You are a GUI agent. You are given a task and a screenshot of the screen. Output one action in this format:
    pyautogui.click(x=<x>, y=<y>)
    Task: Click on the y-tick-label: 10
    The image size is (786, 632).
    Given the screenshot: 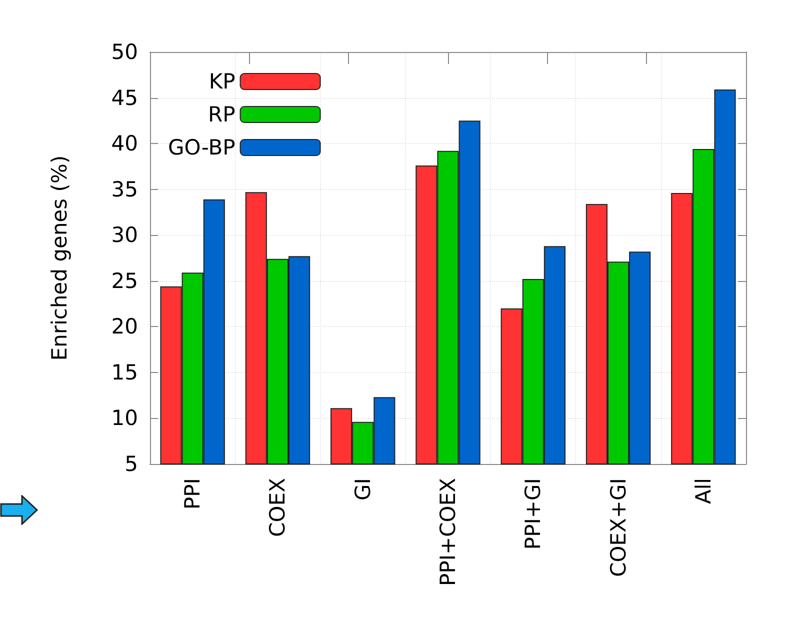 What is the action you would take?
    pyautogui.click(x=124, y=418)
    